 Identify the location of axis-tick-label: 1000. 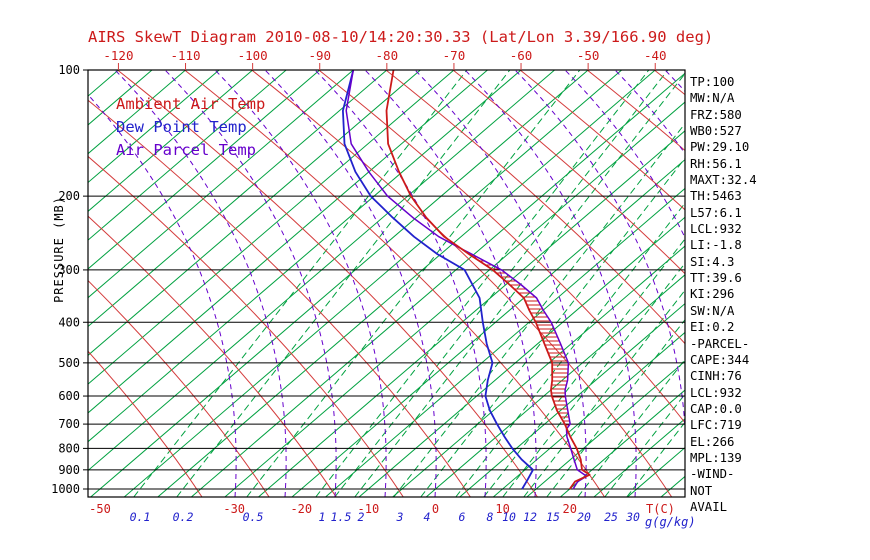
(65, 489).